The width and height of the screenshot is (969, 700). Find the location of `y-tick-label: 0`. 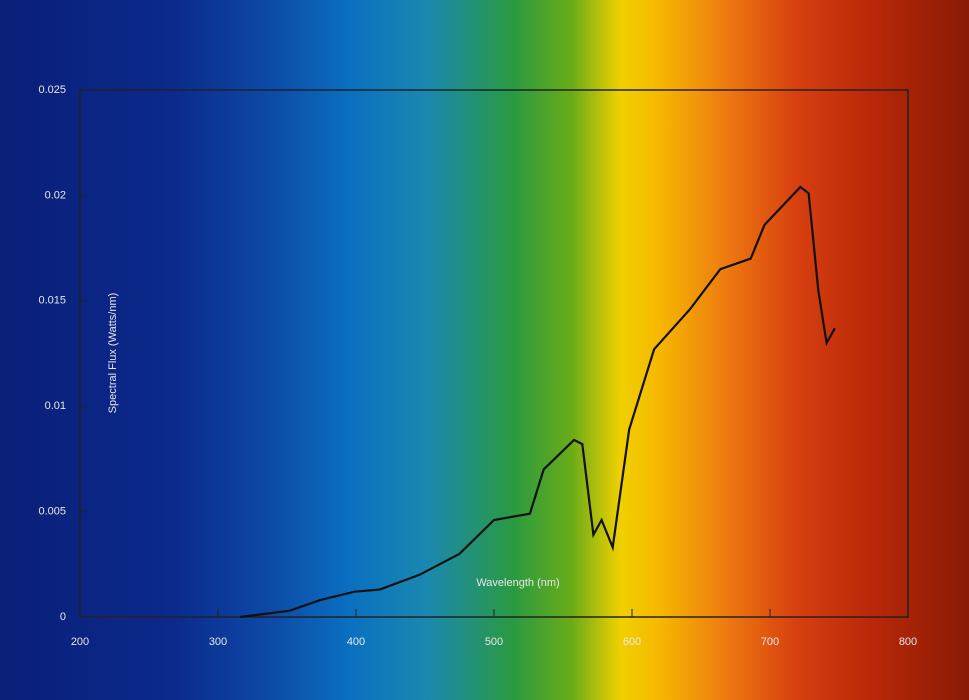

y-tick-label: 0 is located at coordinates (63, 617).